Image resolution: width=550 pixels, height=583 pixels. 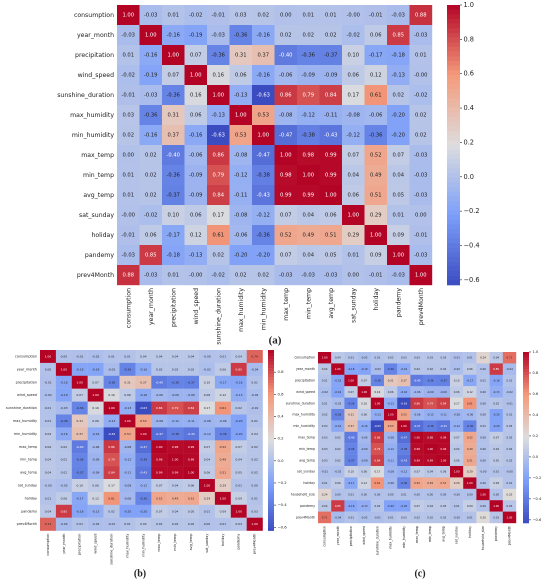 I want to click on cell-label: 0.17, so click(x=353, y=96).